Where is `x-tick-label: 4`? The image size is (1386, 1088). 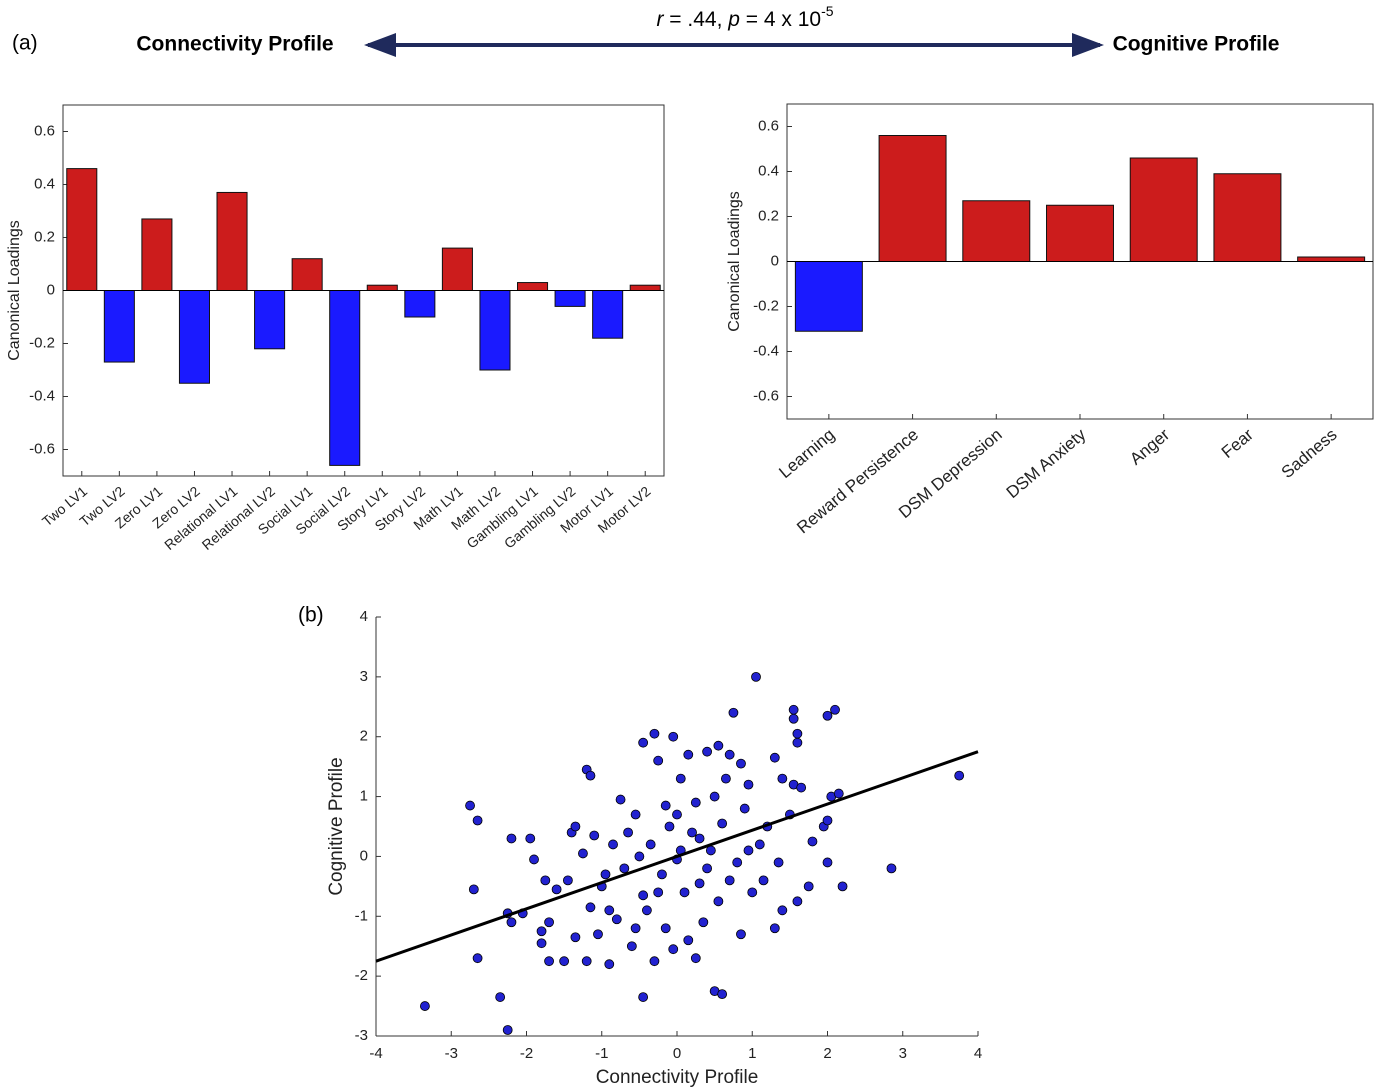
x-tick-label: 4 is located at coordinates (978, 1053).